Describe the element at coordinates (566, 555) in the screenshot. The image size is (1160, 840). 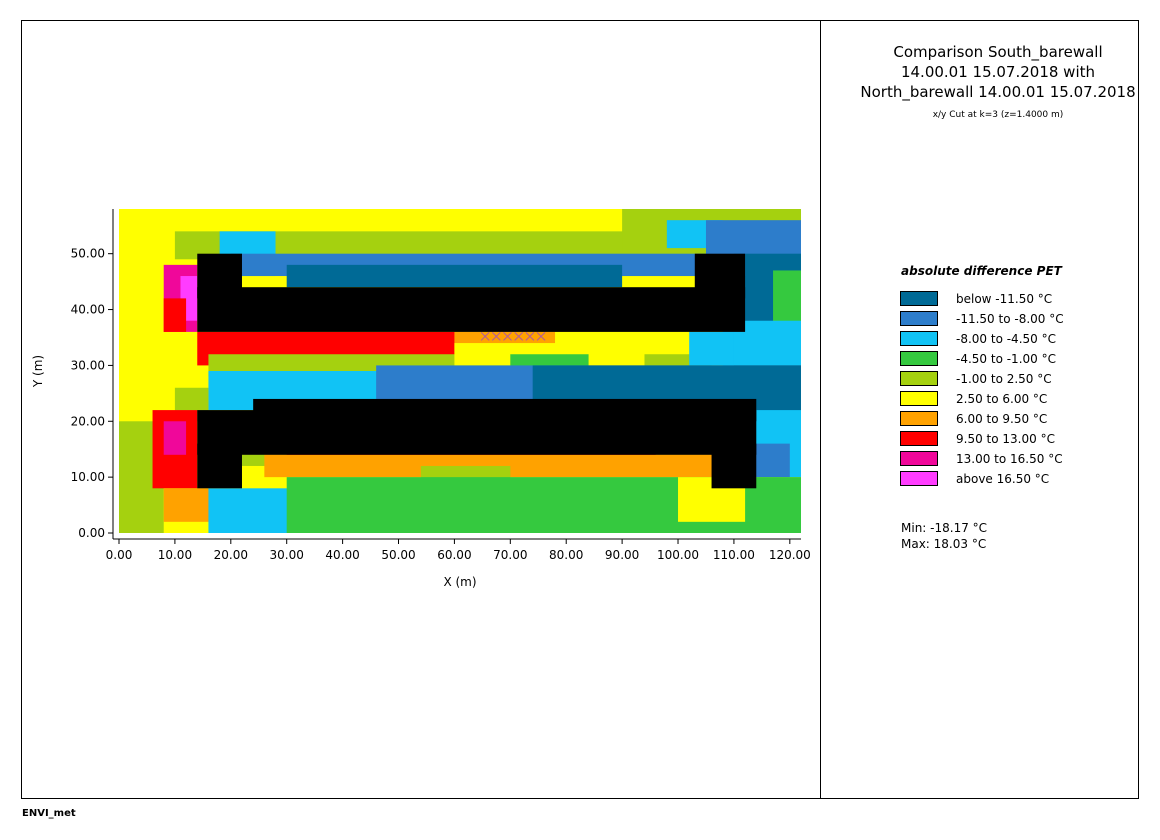
I see `x-tick-label: 80.00` at that location.